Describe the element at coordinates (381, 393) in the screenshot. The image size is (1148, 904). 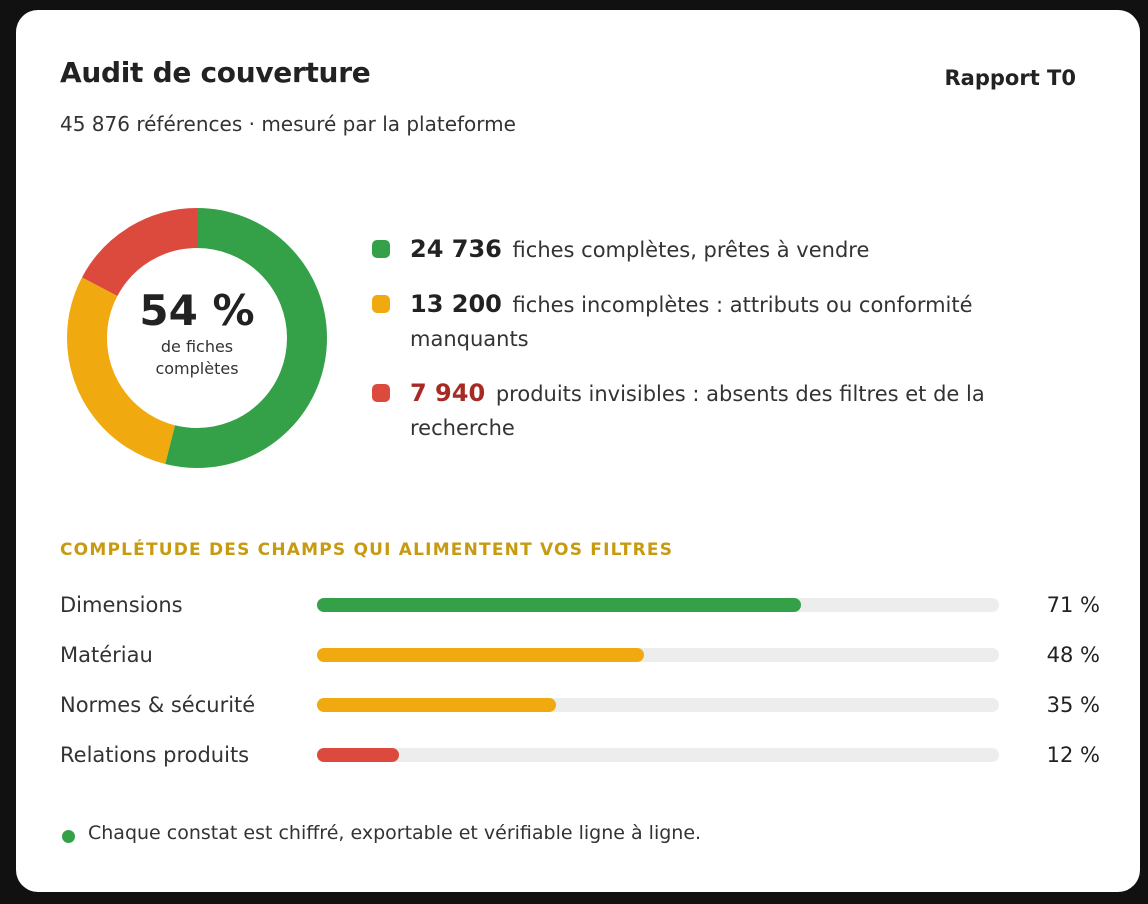
I see `red-square-icon` at that location.